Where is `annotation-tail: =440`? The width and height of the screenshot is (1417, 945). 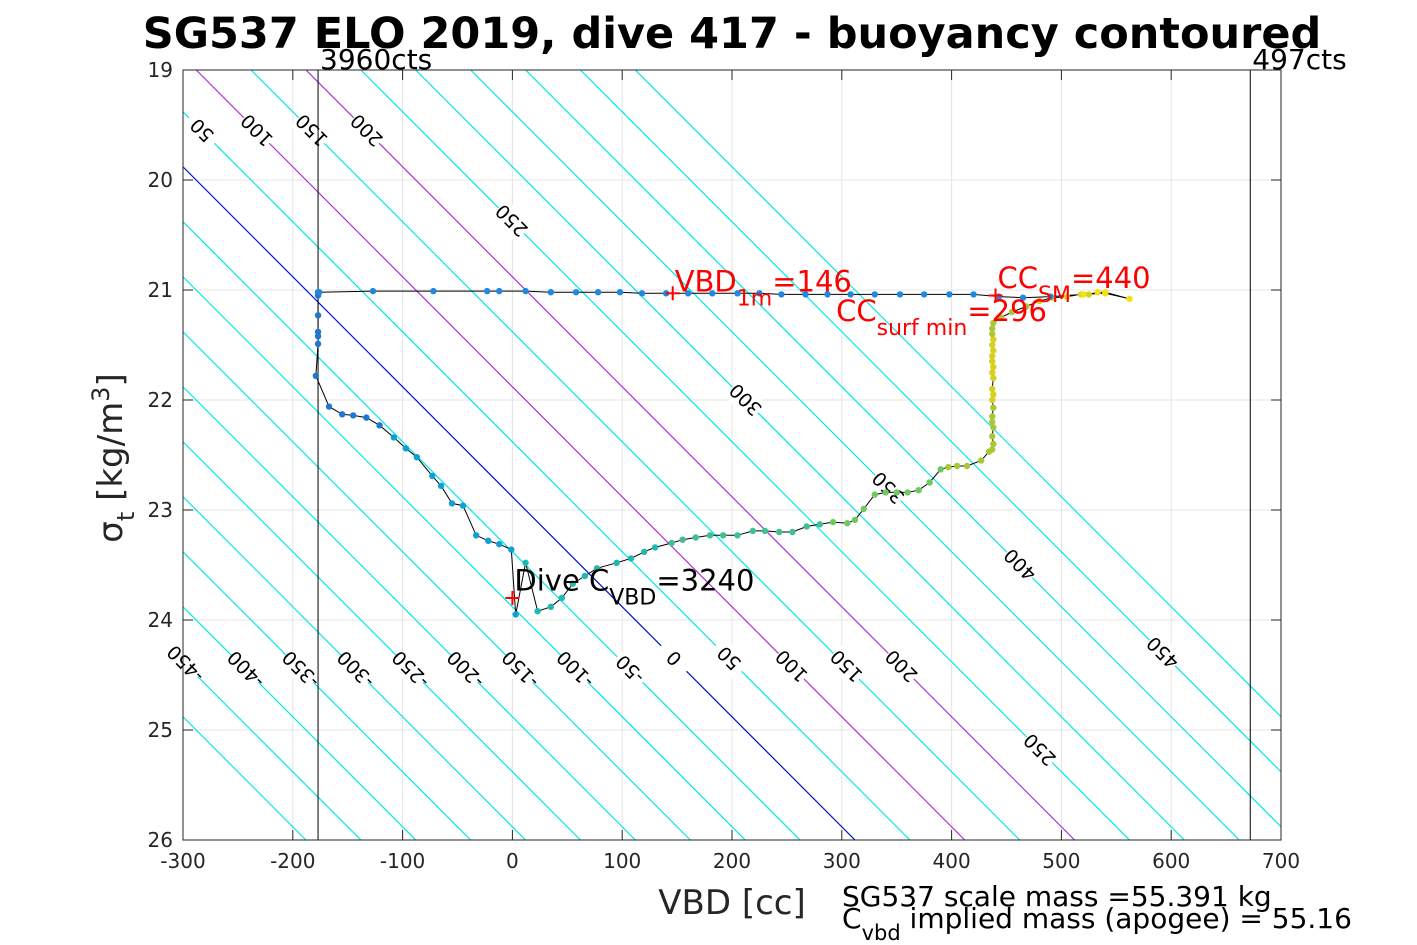
annotation-tail: =440 is located at coordinates (1111, 278).